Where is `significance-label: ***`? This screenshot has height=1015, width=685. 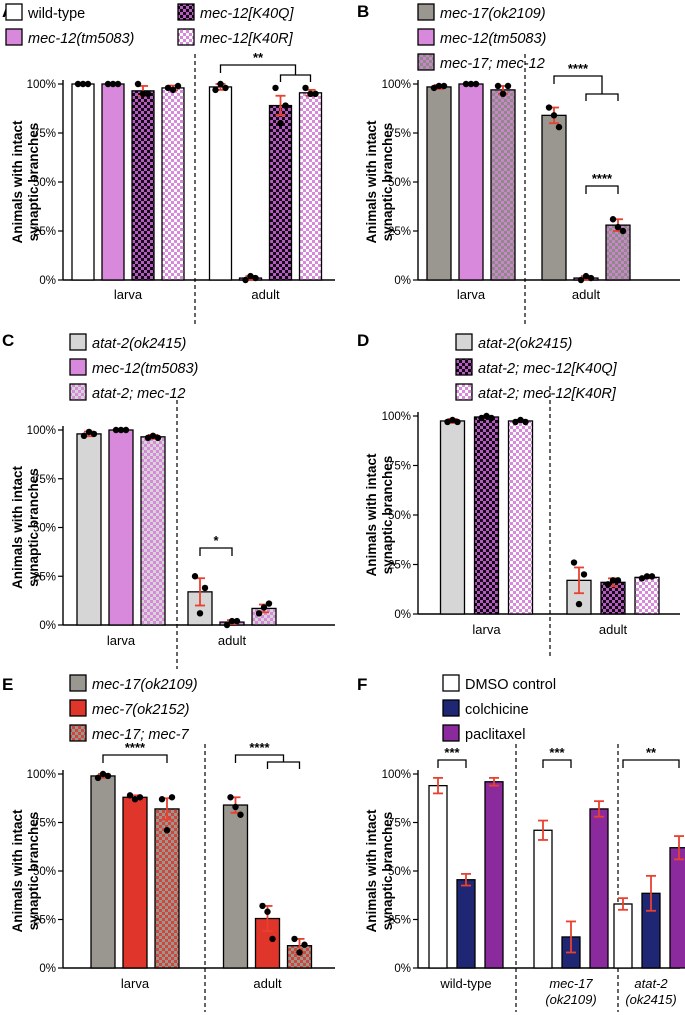
significance-label: *** is located at coordinates (557, 752).